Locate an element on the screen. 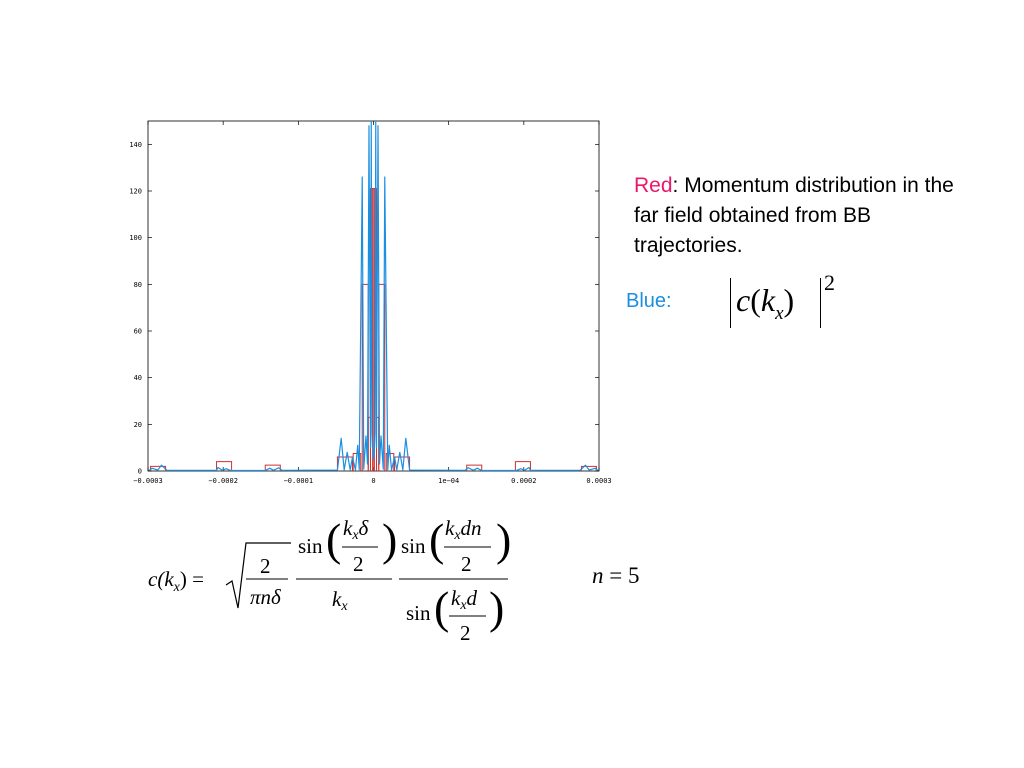 This screenshot has width=1024, height=768. x-tick-label: 0.0003 is located at coordinates (598, 481).